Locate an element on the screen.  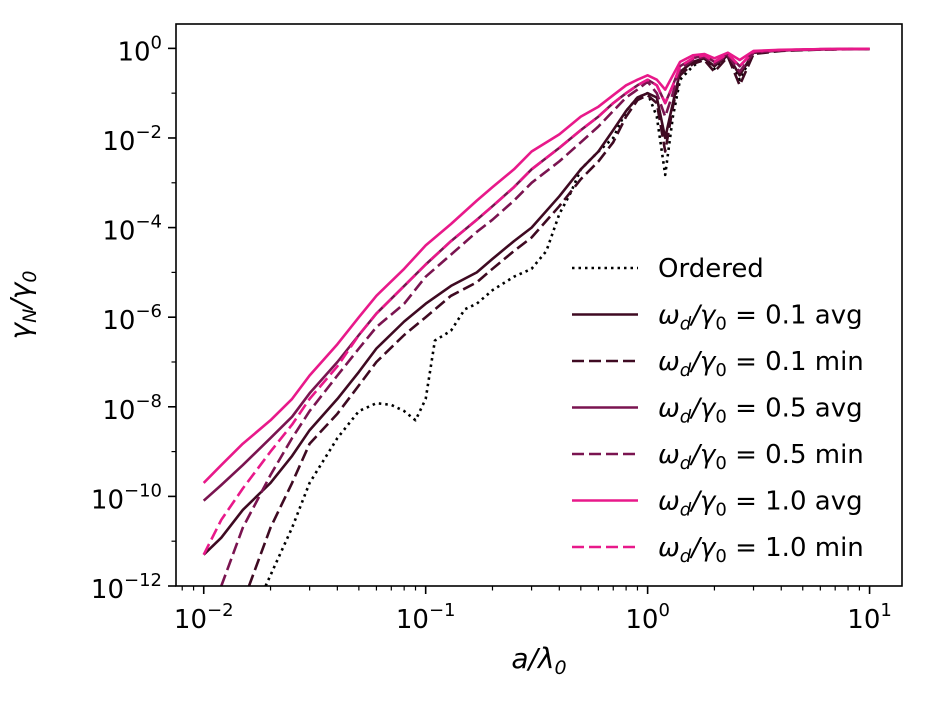
y-axis-label: γN/γ0 is located at coordinates (22, 305).